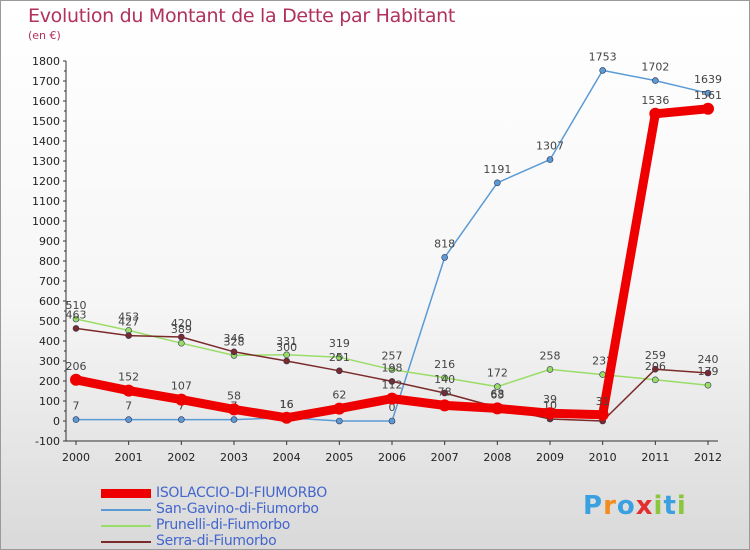  Describe the element at coordinates (237, 509) in the screenshot. I see `legend-label-san-gavino: San-Gavino-di-Fiumorbo` at that location.